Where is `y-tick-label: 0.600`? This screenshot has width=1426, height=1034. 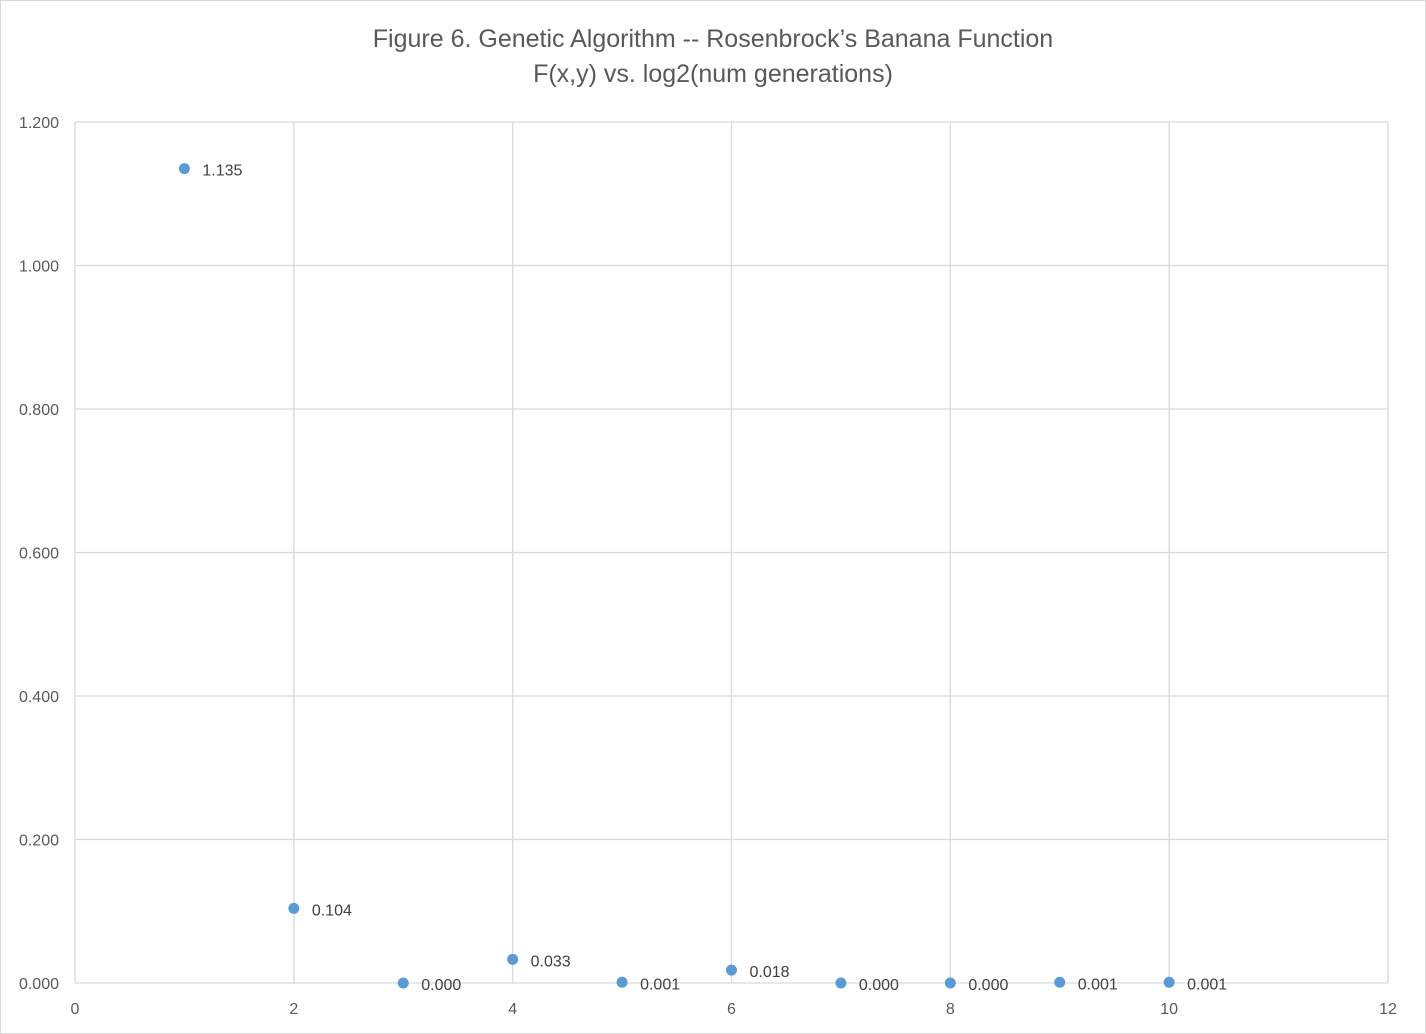
y-tick-label: 0.600 is located at coordinates (39, 554).